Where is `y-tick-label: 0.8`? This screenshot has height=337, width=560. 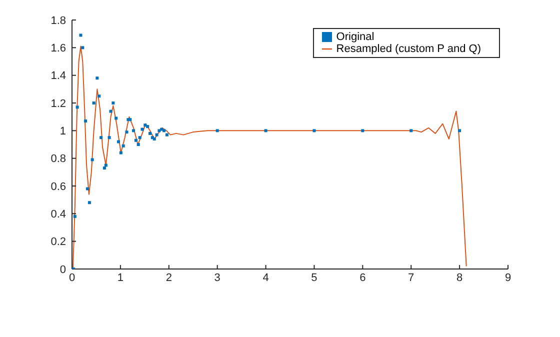
y-tick-label: 0.8 is located at coordinates (58, 159).